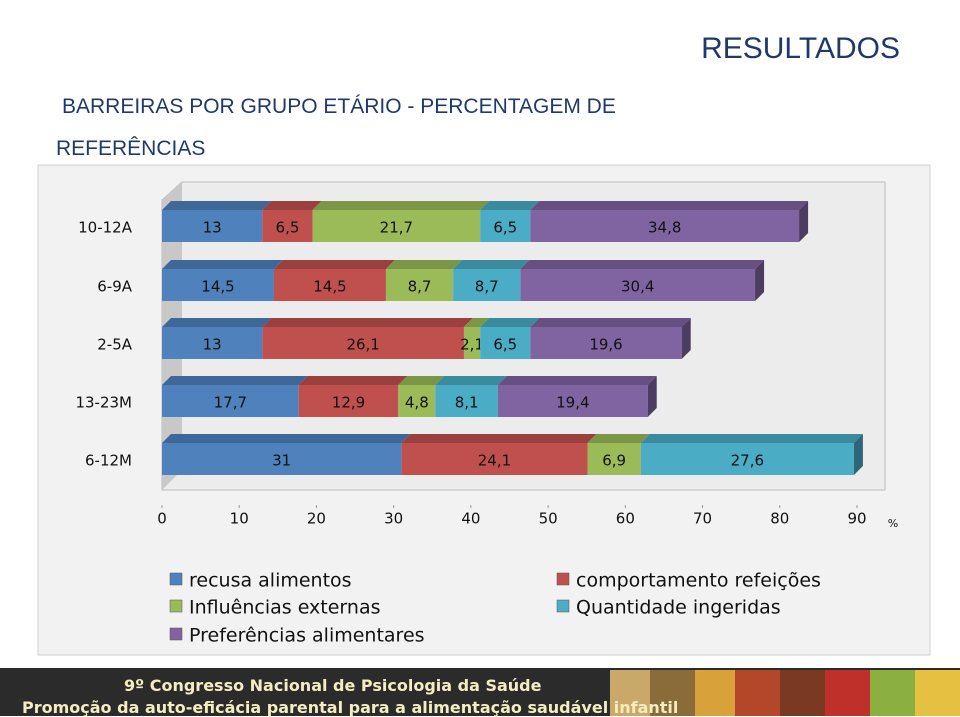 This screenshot has height=717, width=960. Describe the element at coordinates (698, 581) in the screenshot. I see `legend-label: comportamento refeições` at that location.